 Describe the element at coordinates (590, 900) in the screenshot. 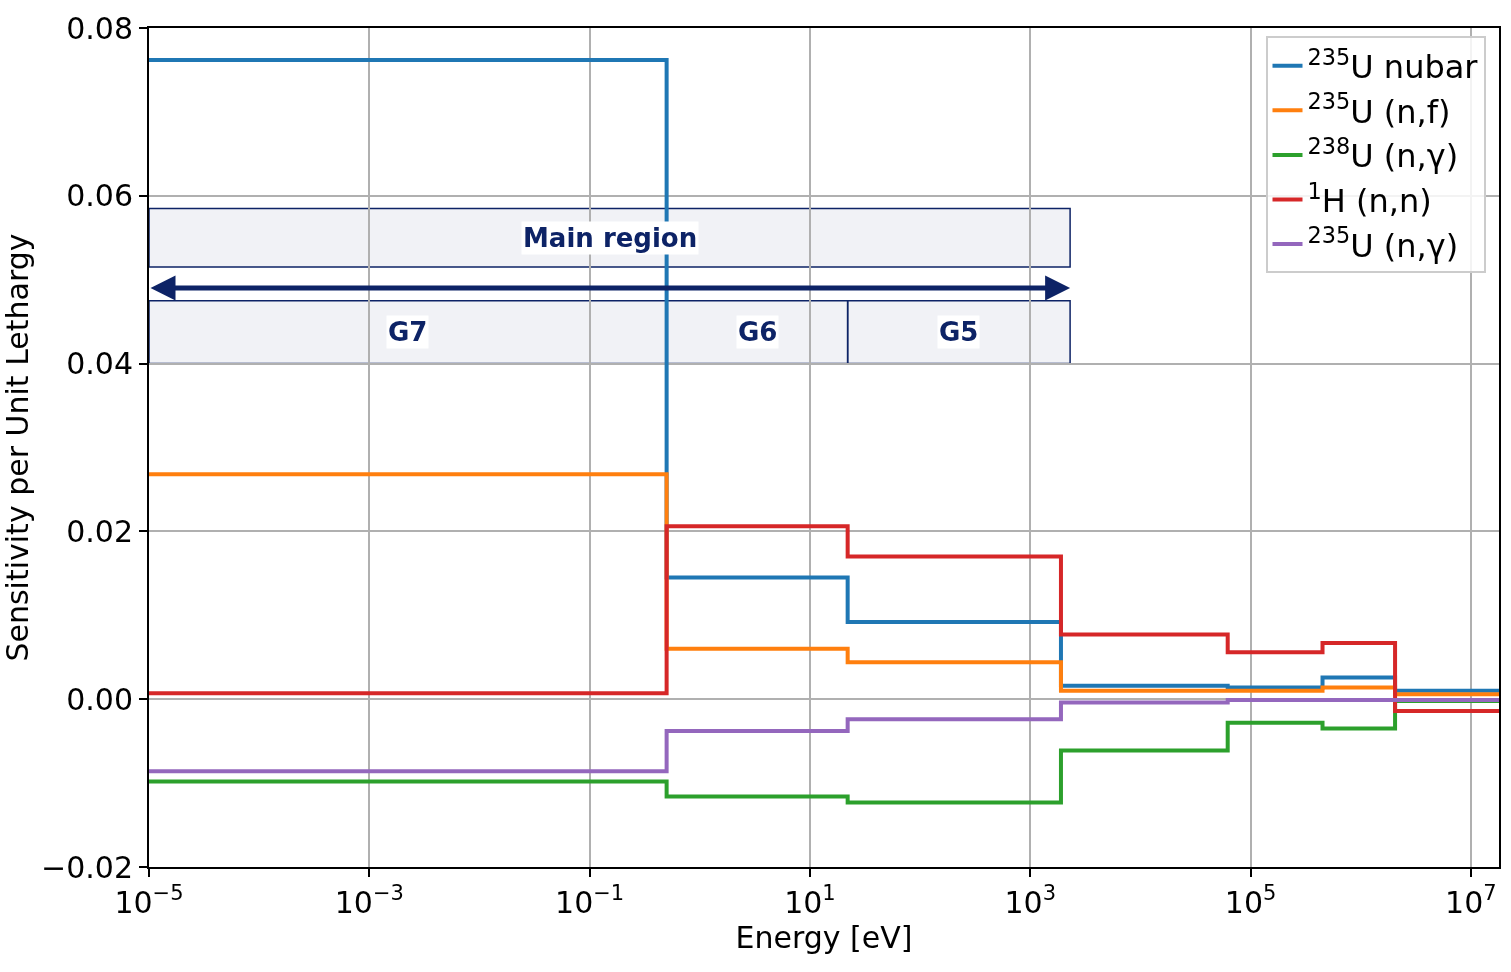

I see `x-tick-label: 10$^{−1}$` at that location.